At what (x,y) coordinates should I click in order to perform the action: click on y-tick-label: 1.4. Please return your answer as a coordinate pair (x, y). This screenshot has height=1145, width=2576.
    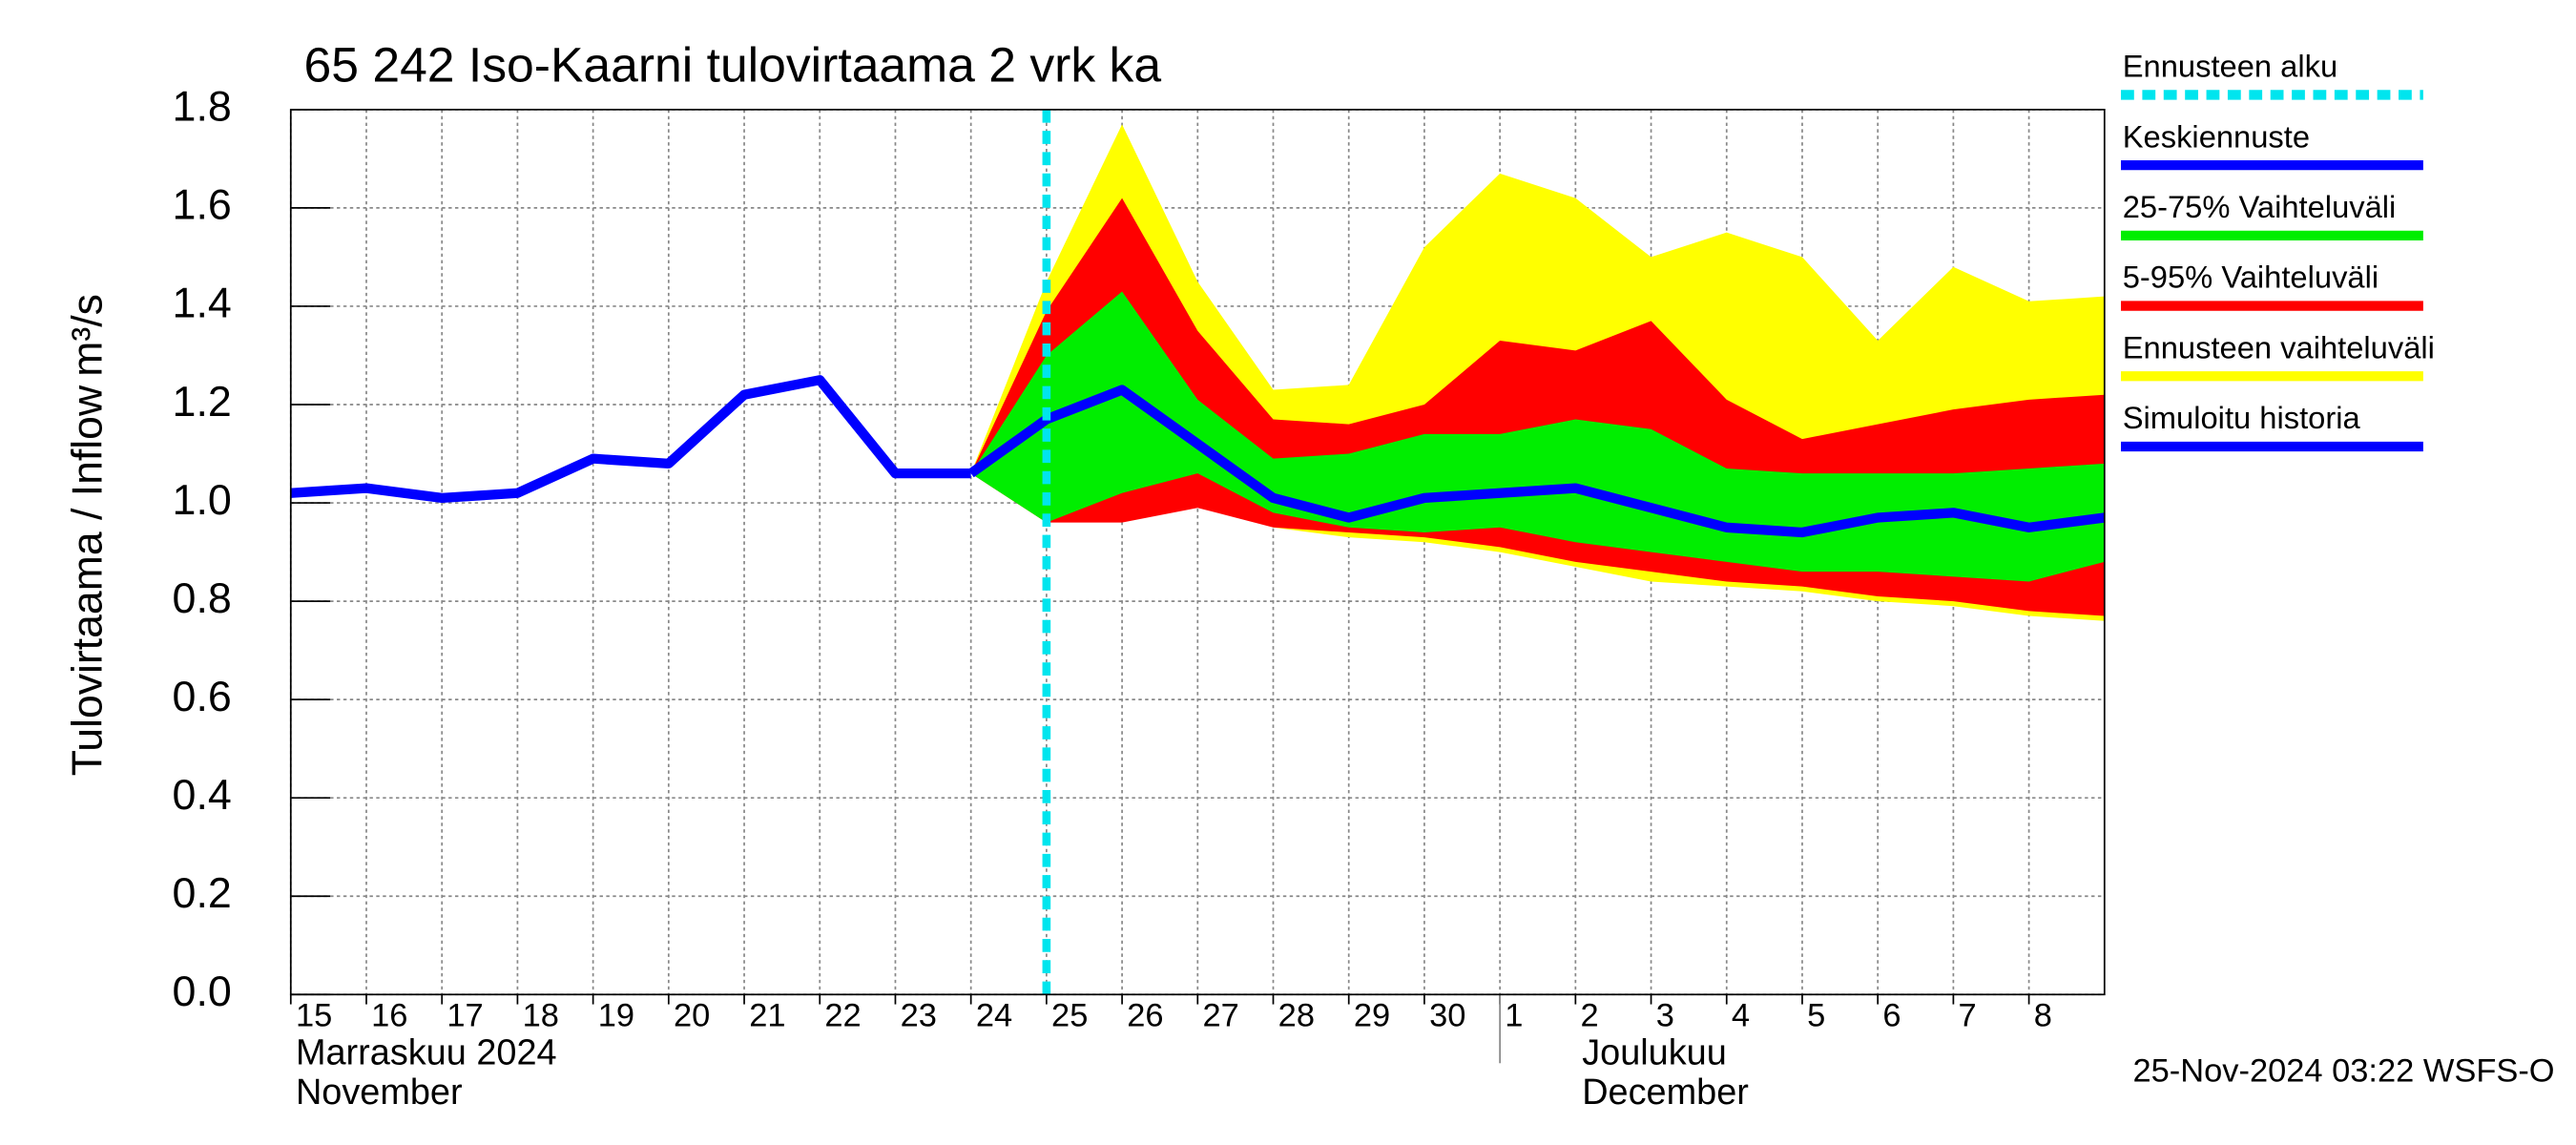
    Looking at the image, I should click on (202, 304).